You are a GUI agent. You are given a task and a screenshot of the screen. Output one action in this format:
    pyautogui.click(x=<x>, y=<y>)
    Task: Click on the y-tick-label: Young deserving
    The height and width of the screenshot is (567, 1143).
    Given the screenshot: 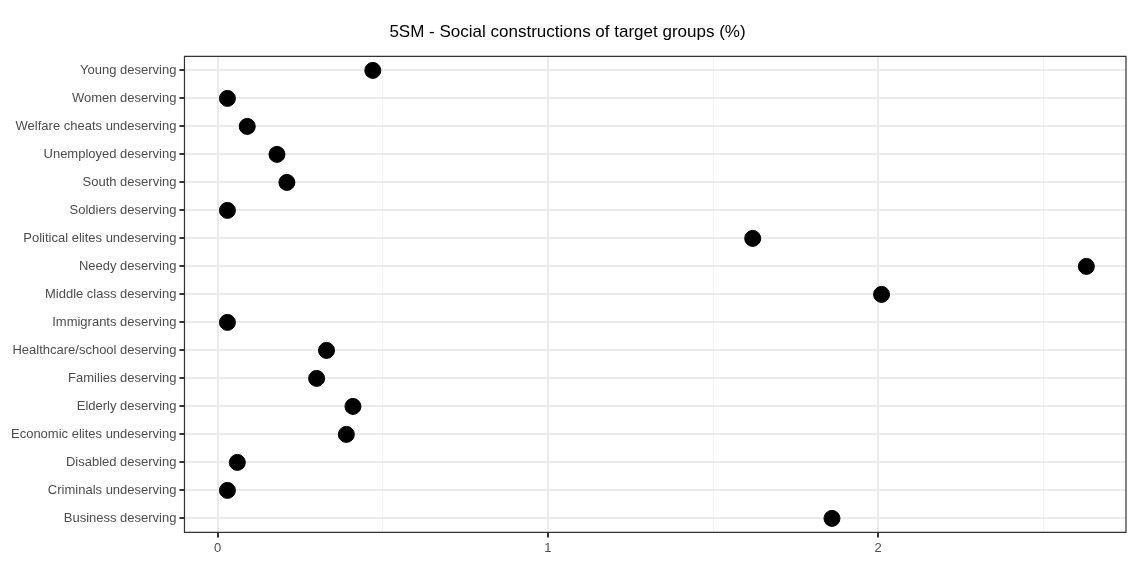 What is the action you would take?
    pyautogui.click(x=128, y=69)
    